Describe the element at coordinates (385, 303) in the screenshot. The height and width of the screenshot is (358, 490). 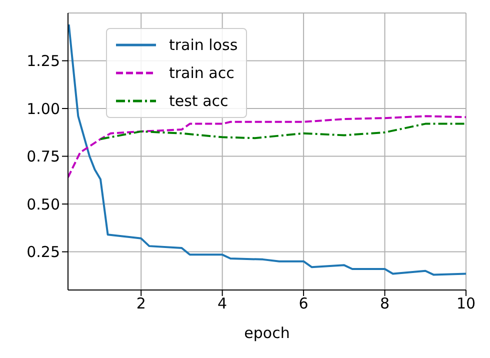
I see `x-tick-label: 8` at that location.